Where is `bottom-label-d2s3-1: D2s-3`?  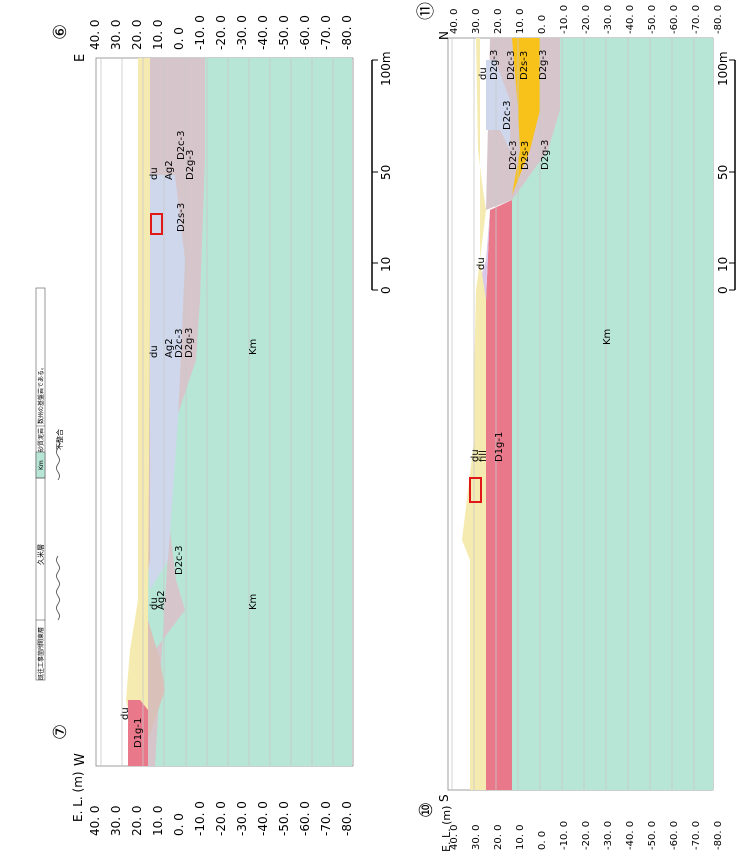
bottom-label-d2s3-1: D2s-3 is located at coordinates (525, 155).